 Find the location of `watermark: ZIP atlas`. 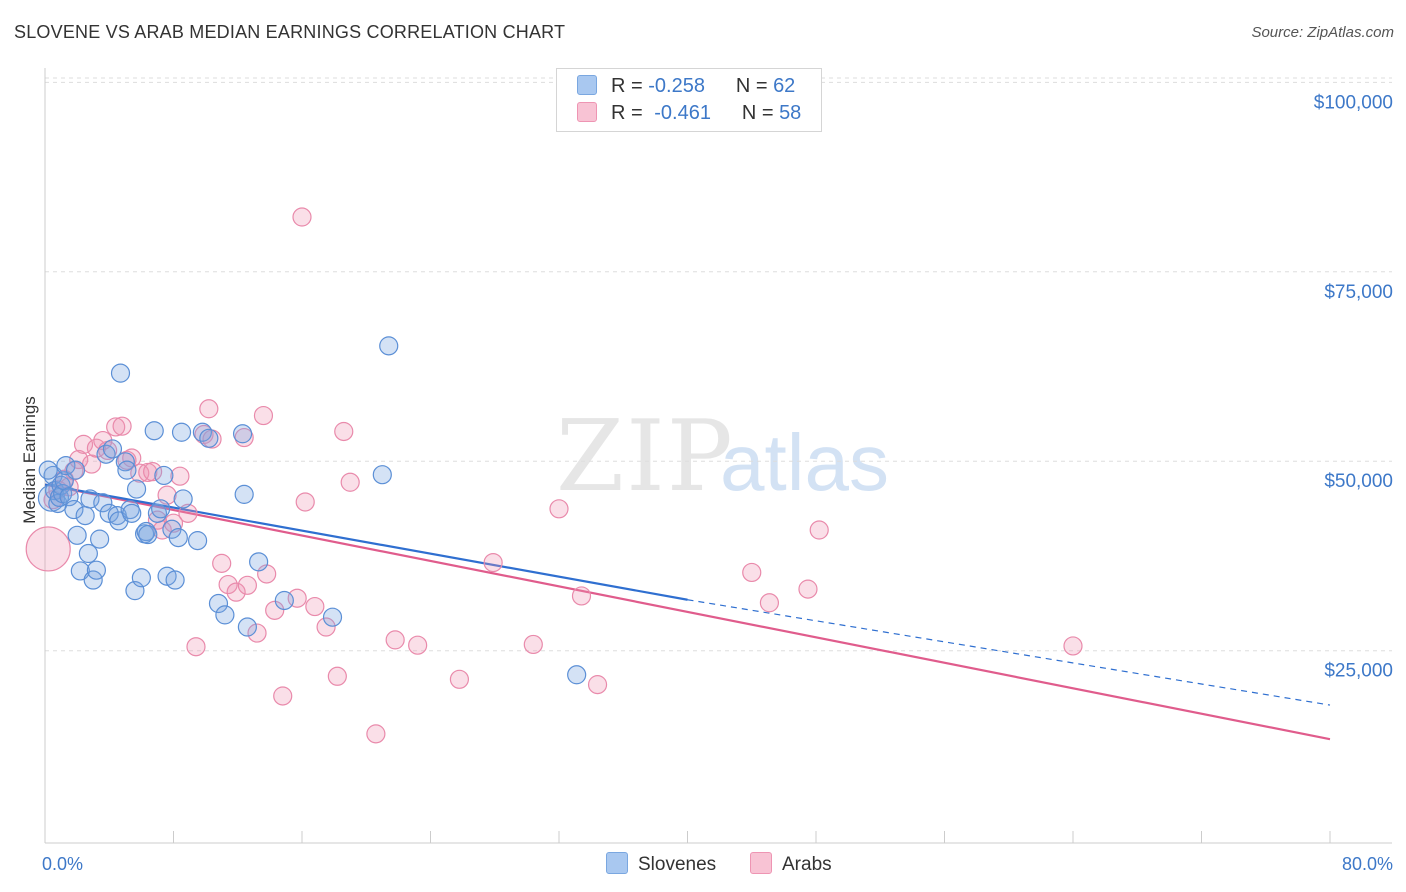

watermark: ZIP atlas is located at coordinates (722, 457).